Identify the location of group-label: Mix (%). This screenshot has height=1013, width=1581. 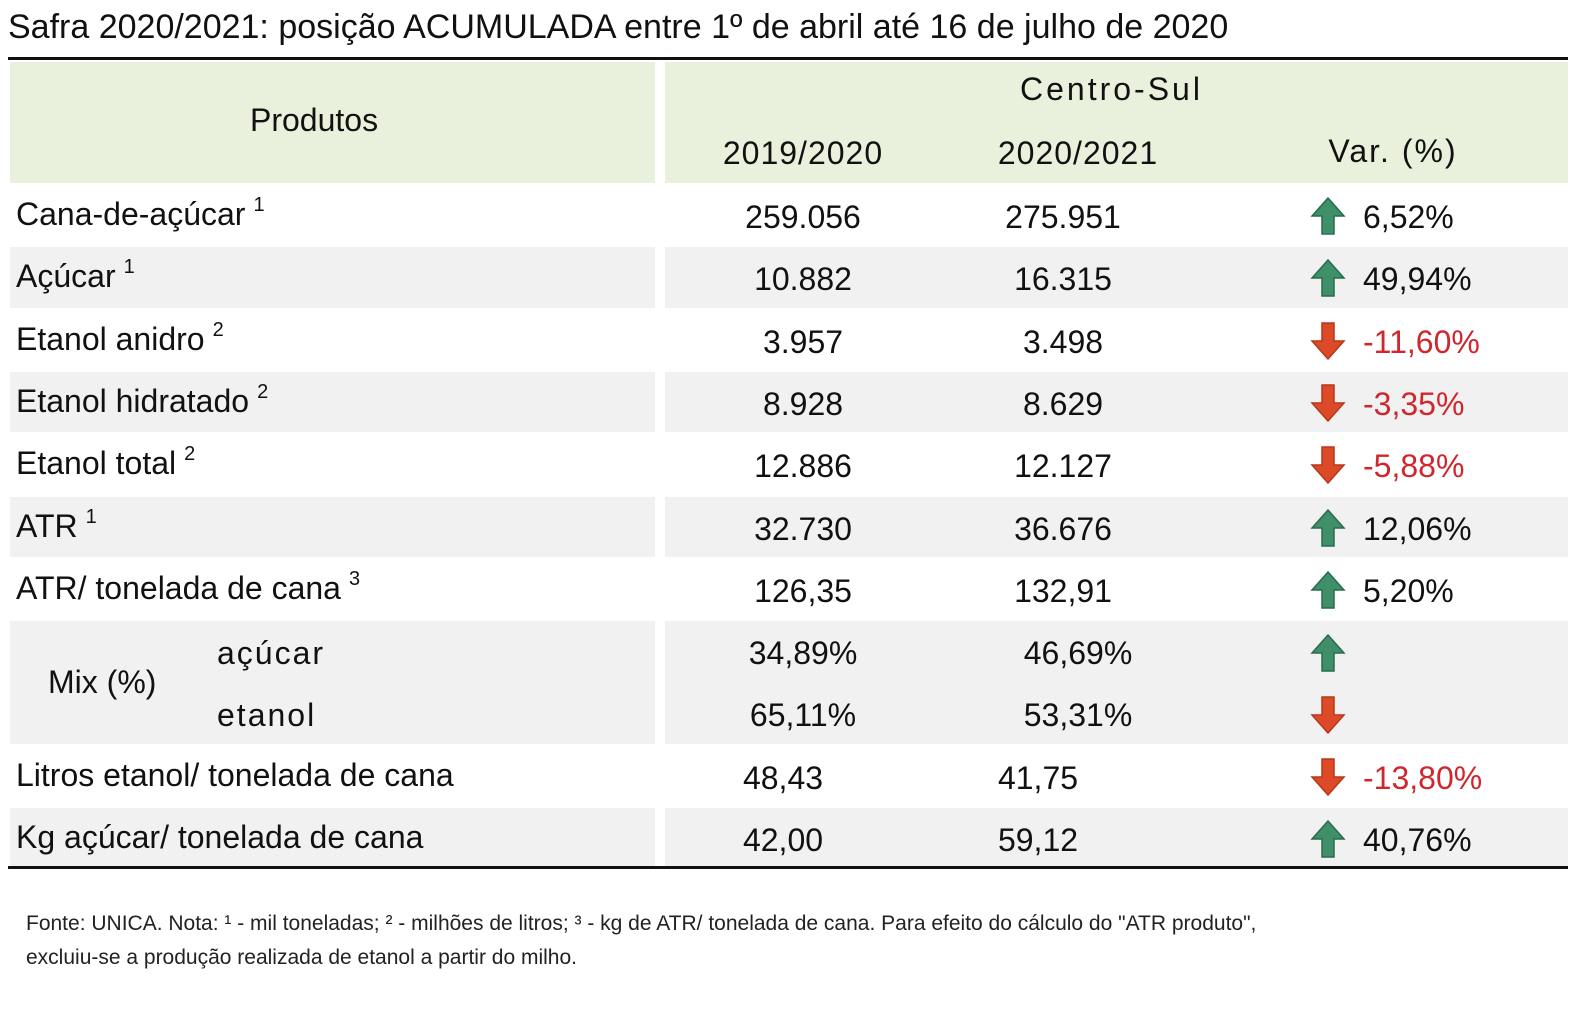
(102, 682).